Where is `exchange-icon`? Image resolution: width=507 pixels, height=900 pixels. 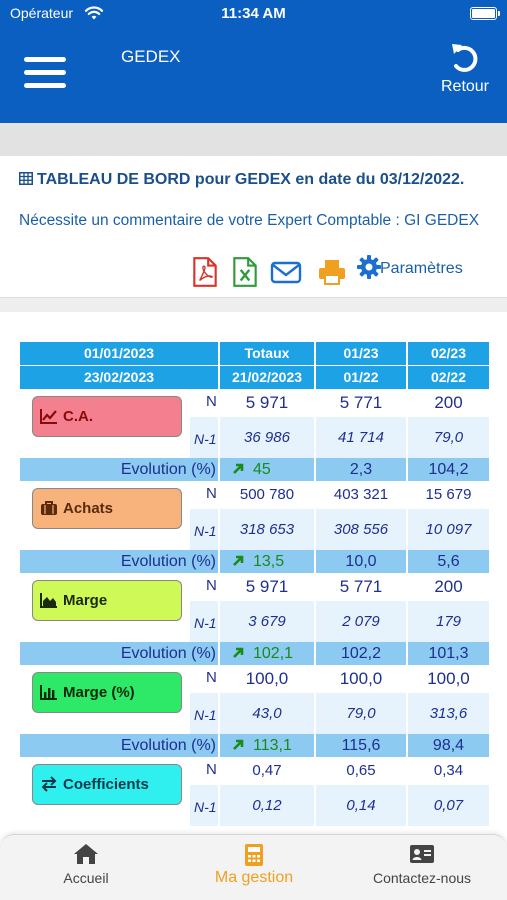 exchange-icon is located at coordinates (49, 784).